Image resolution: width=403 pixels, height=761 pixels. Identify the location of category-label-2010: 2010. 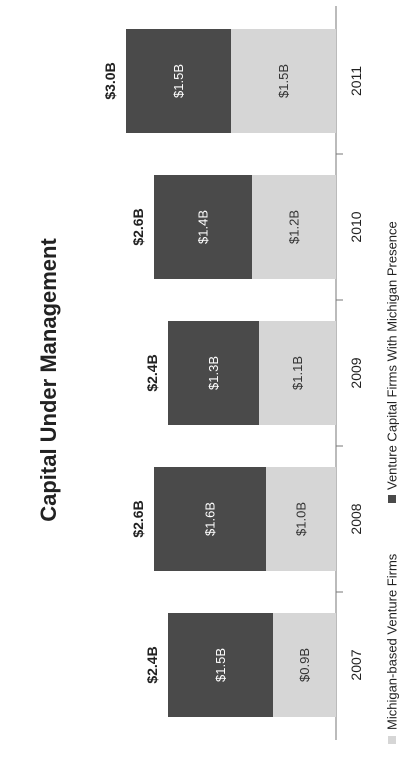
(356, 226).